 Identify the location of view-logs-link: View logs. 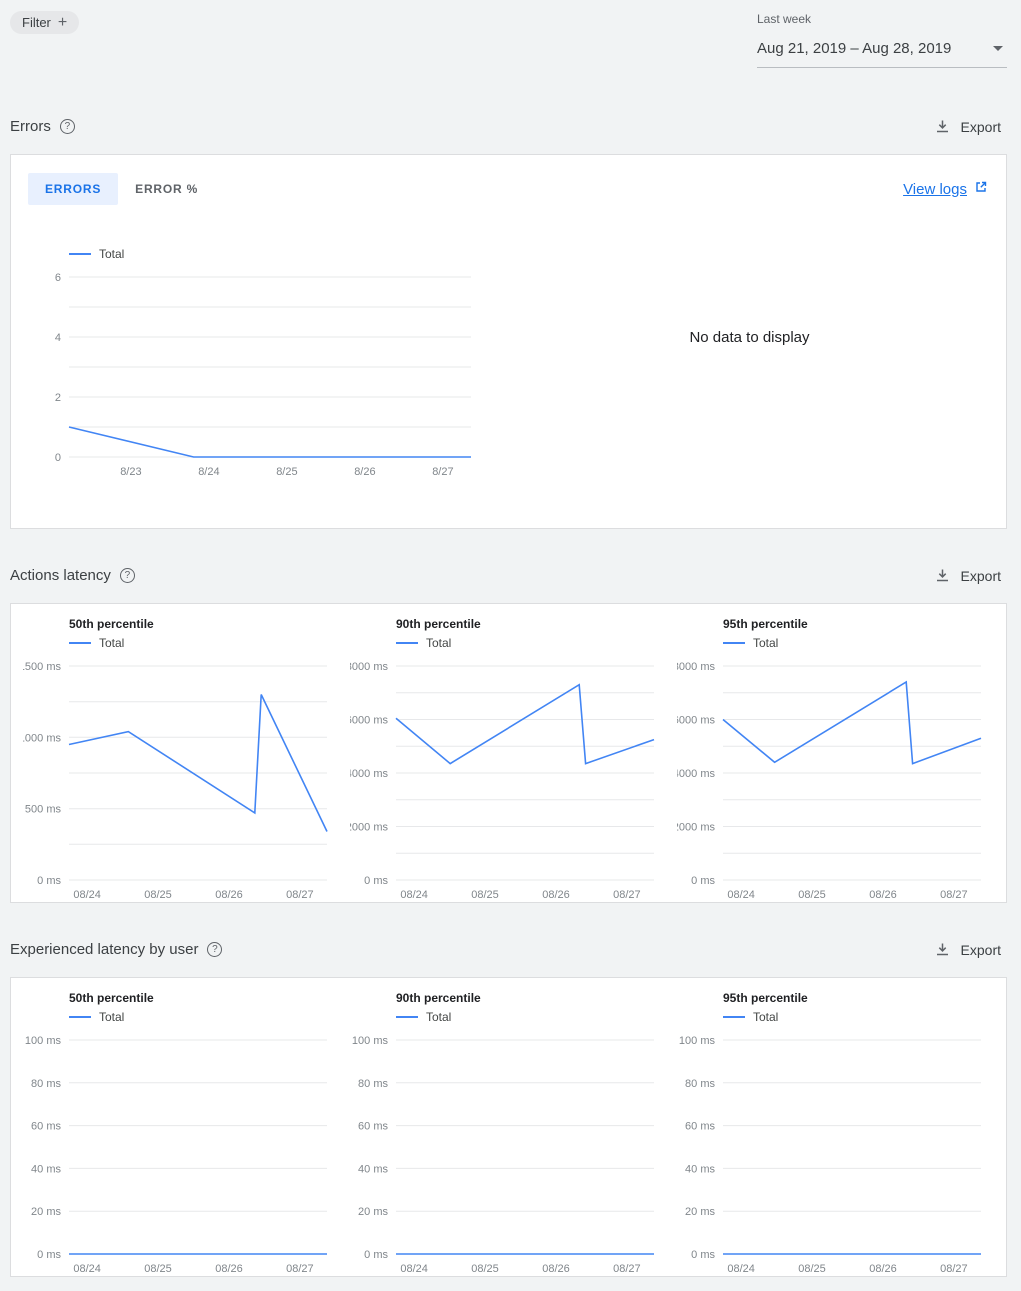
(945, 189).